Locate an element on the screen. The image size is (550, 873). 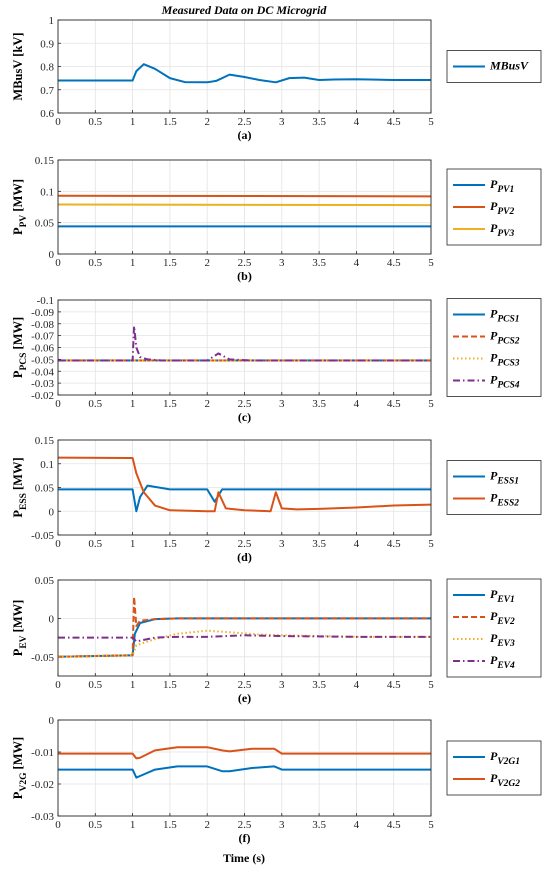
series-line-ev4 is located at coordinates (244, 638).